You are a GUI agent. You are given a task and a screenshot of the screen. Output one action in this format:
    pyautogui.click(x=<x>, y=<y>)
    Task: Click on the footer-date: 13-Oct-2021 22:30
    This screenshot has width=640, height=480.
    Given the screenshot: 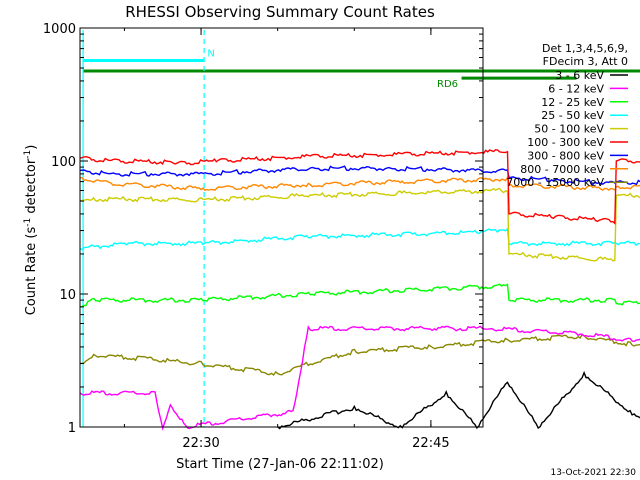 What is the action you would take?
    pyautogui.click(x=594, y=473)
    